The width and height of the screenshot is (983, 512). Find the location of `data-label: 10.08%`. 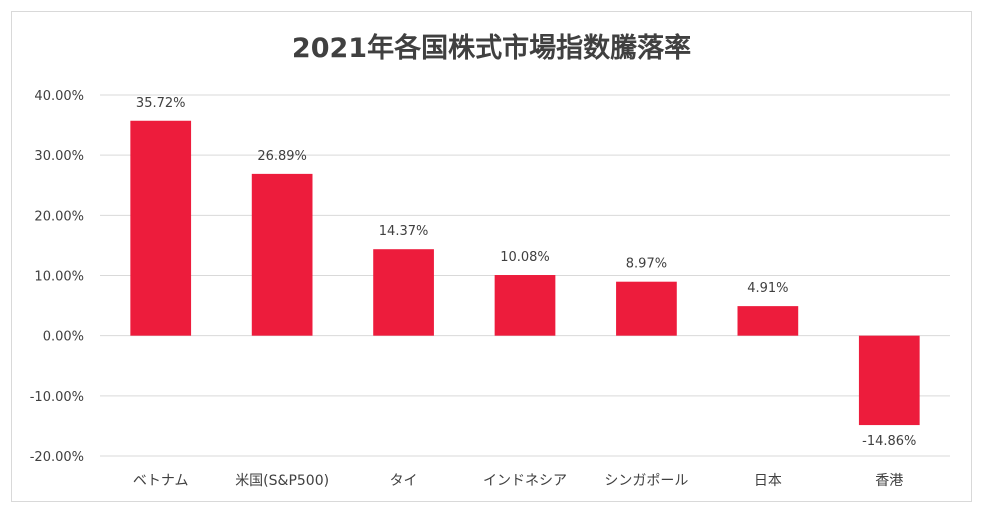

data-label: 10.08% is located at coordinates (525, 257).